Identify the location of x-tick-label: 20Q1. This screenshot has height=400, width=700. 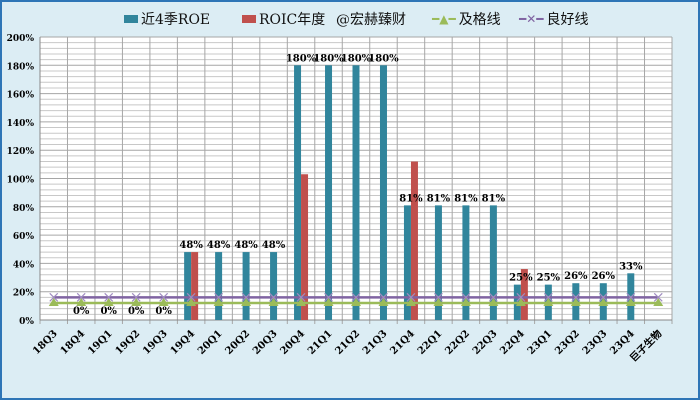
(210, 342).